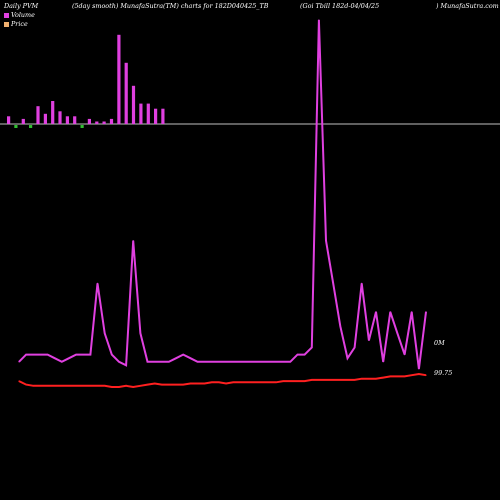 The width and height of the screenshot is (500, 500). I want to click on price-series-line, so click(222, 380).